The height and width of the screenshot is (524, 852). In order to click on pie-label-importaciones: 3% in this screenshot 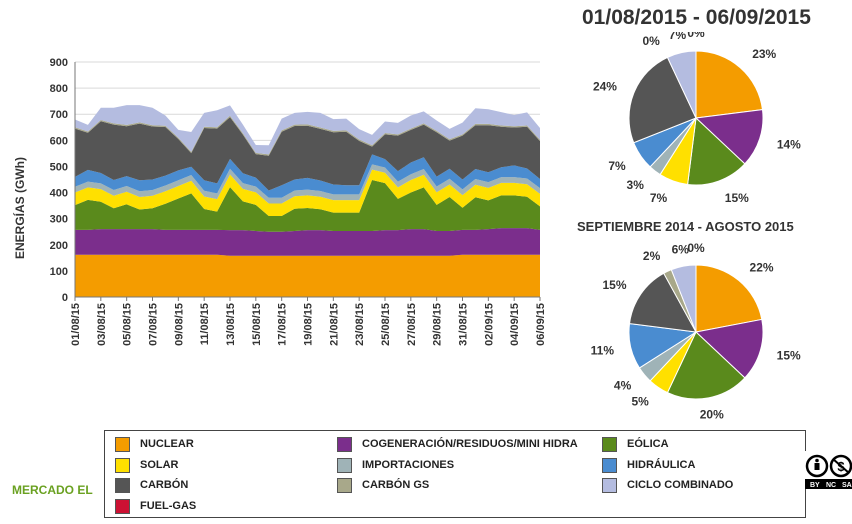, I will do `click(636, 185)`.